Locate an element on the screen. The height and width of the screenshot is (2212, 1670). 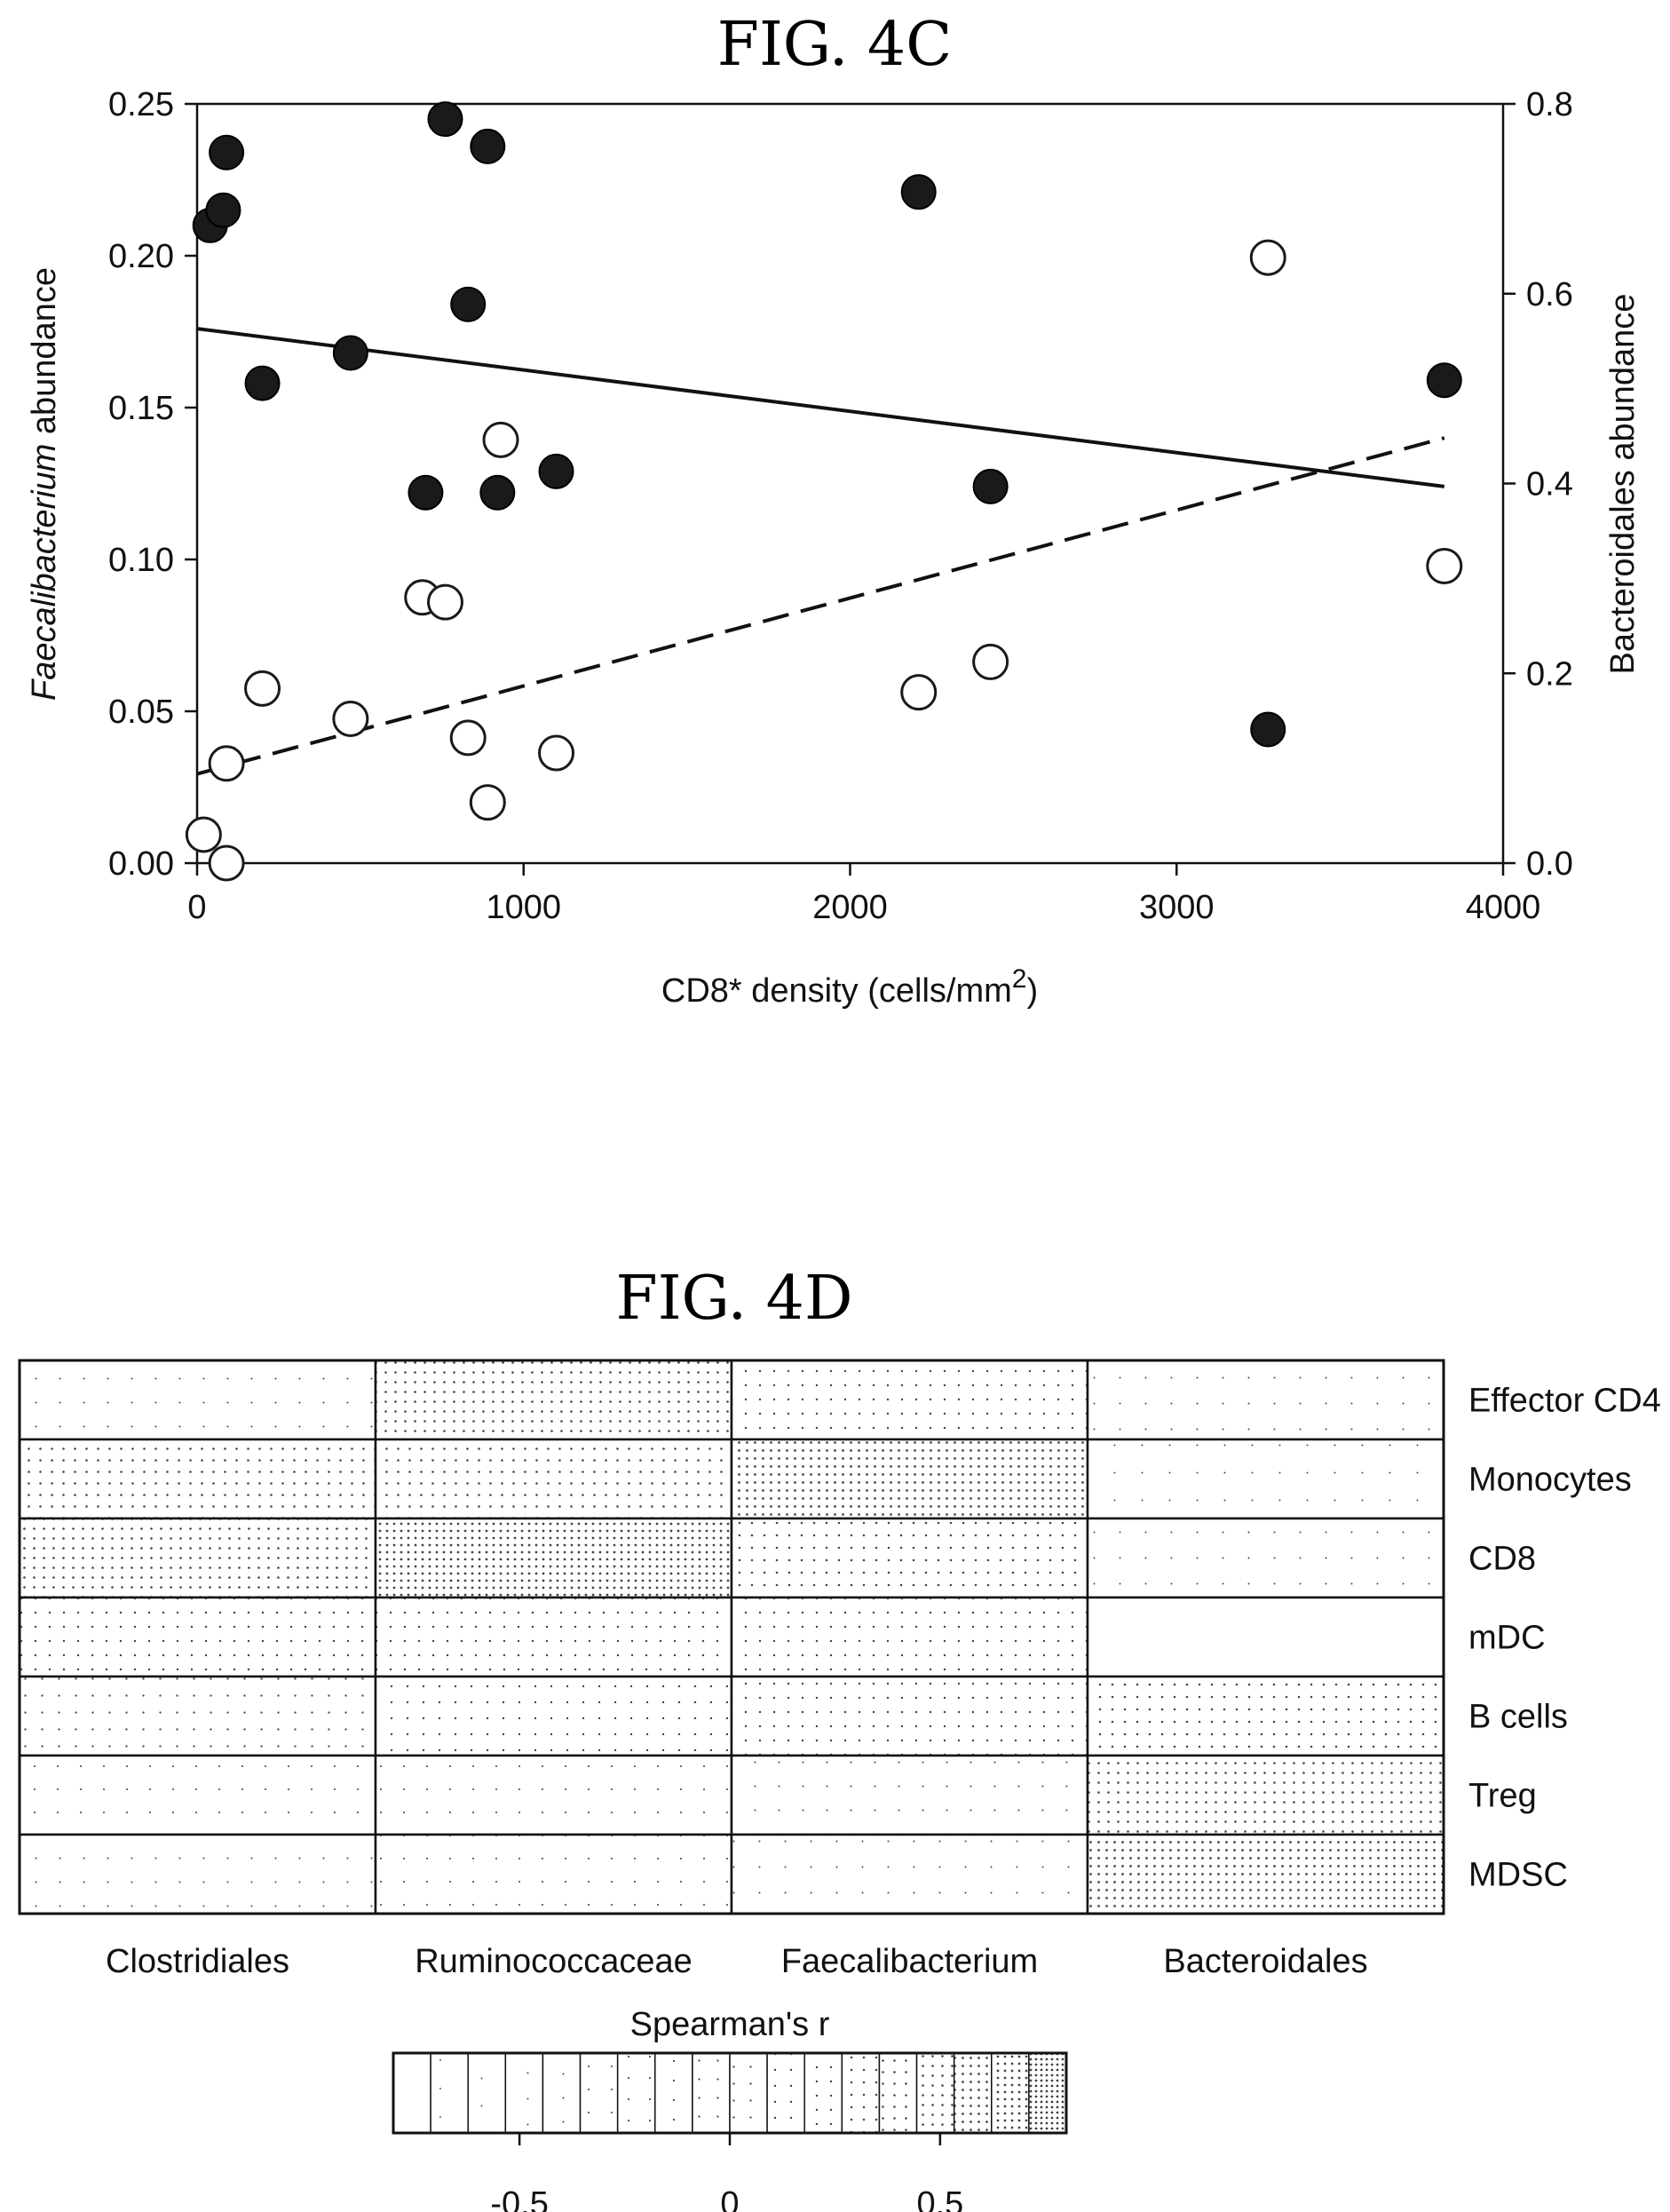
heatmap-row-label: Treg is located at coordinates (1502, 1796).